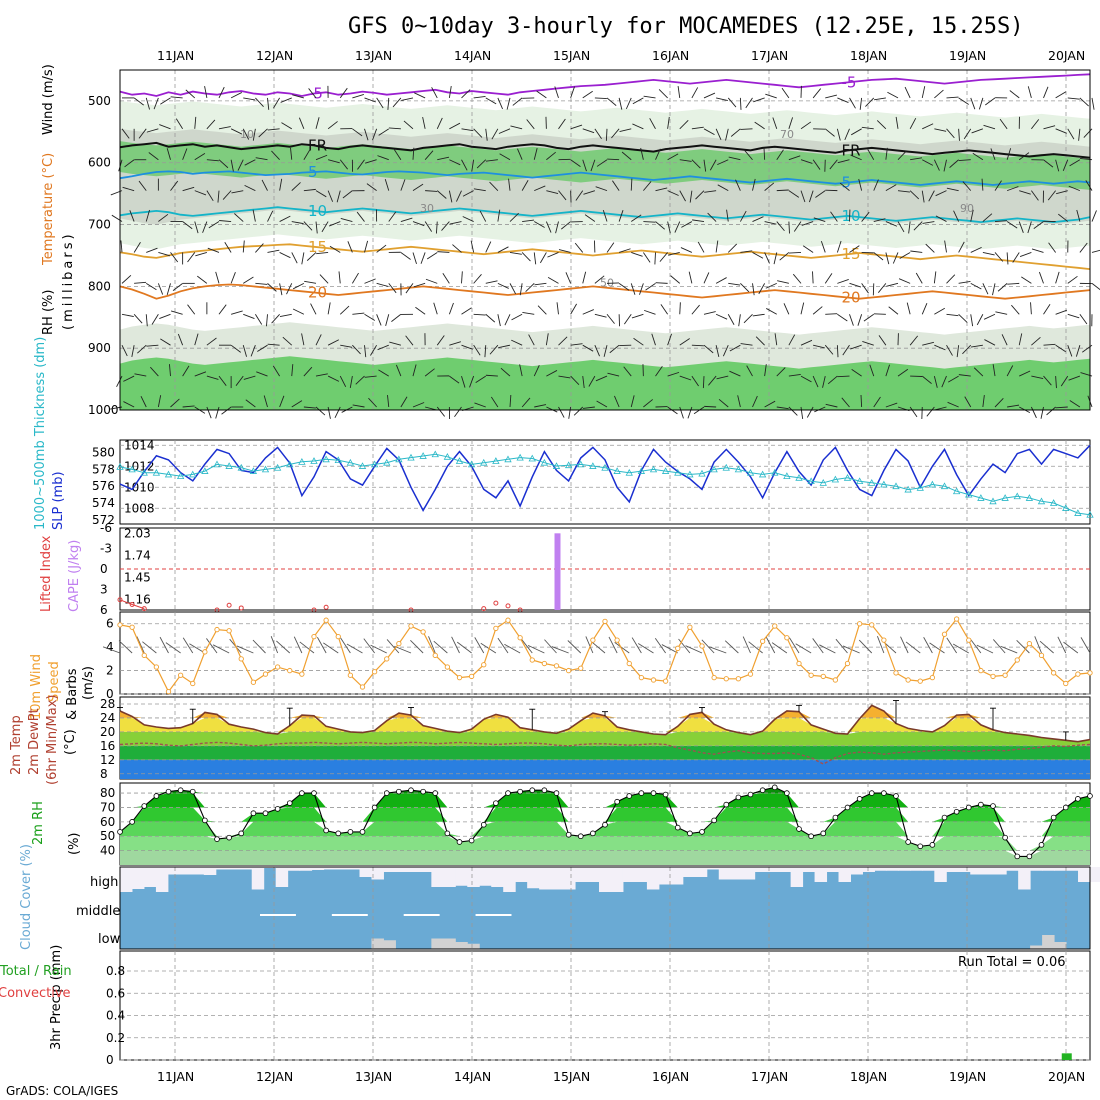 The width and height of the screenshot is (1100, 1100). What do you see at coordinates (40, 433) in the screenshot?
I see `ylabel-thickness: 1000~500mb Thickness (dm)` at bounding box center [40, 433].